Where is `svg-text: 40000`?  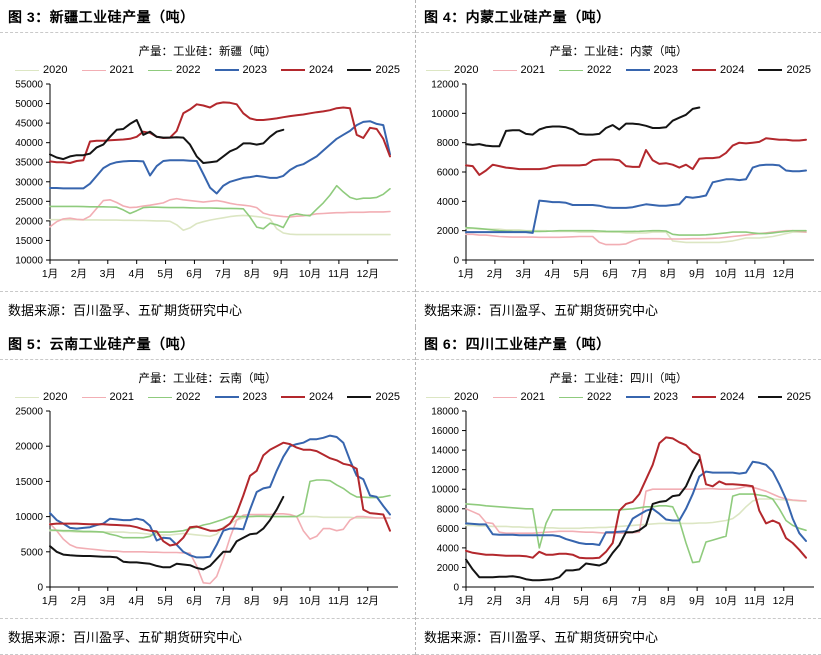 svg-text: 40000 is located at coordinates (29, 143).